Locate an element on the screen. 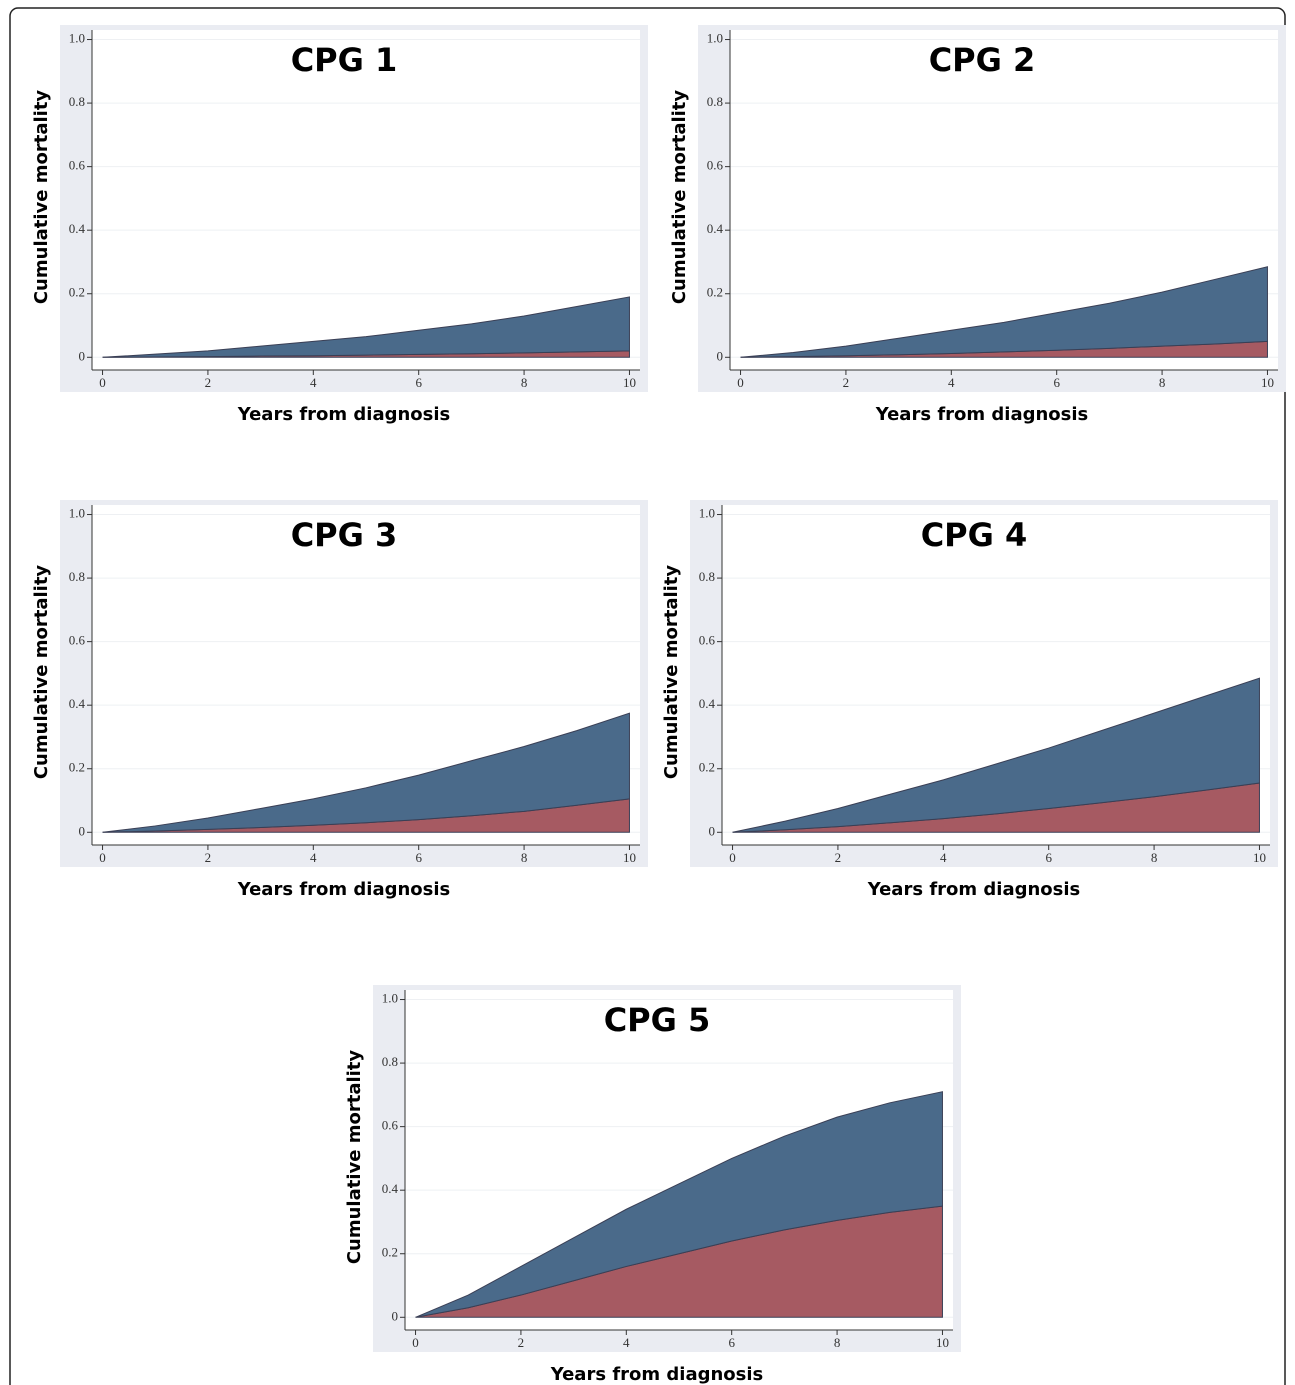  chart-title: CPG 1 is located at coordinates (344, 60).